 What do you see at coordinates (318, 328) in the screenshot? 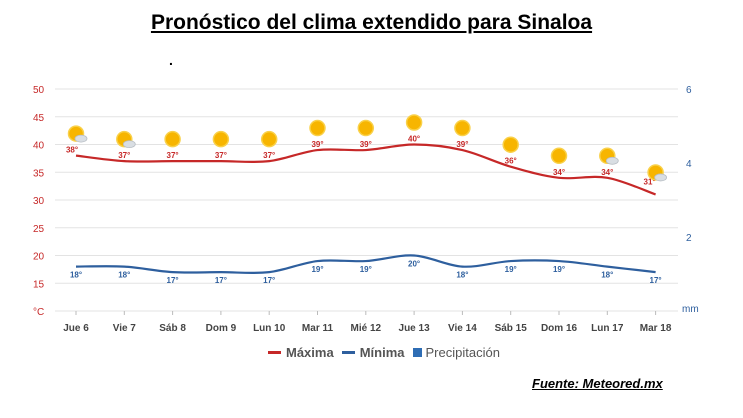
I see `x-tick-label: Mar 11` at bounding box center [318, 328].